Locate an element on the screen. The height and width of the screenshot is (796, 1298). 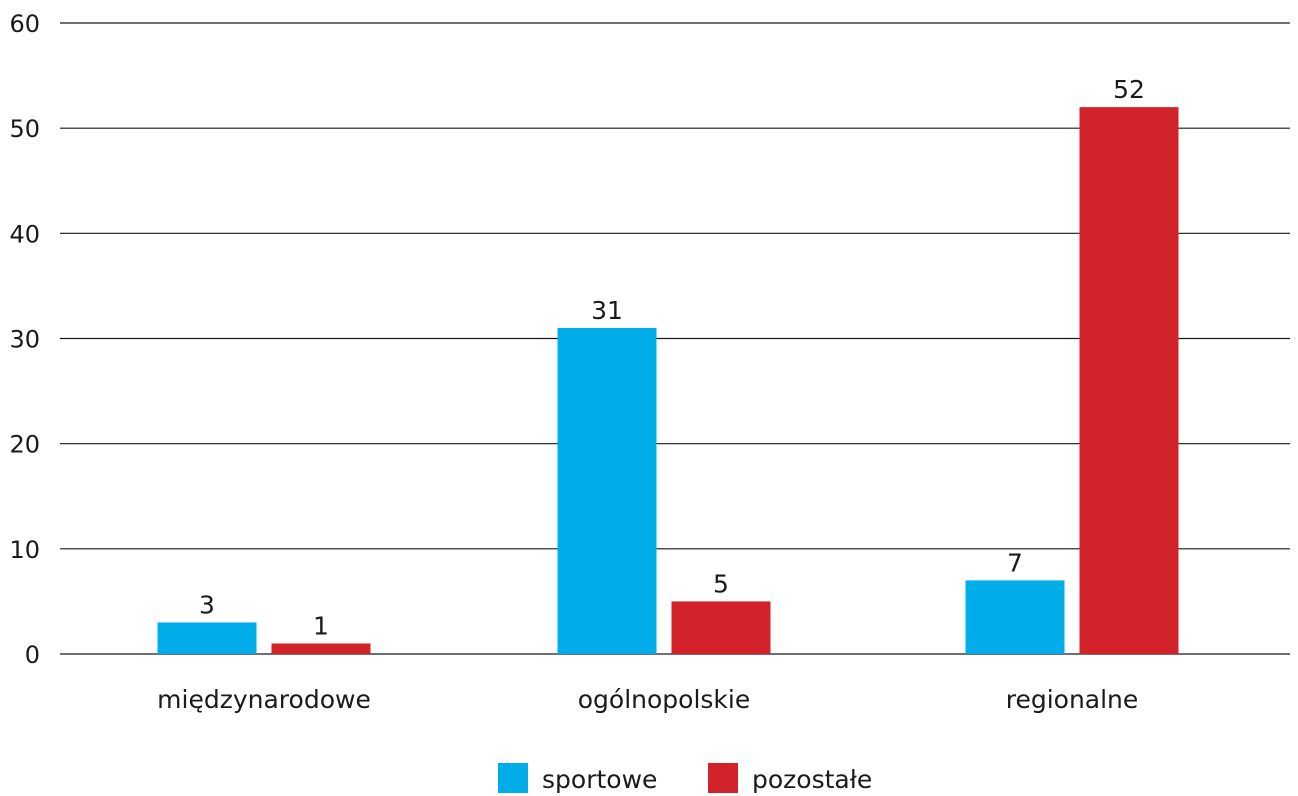
y-axis-ticks: 0 10 20 30 40 50 60 is located at coordinates (24, 339).